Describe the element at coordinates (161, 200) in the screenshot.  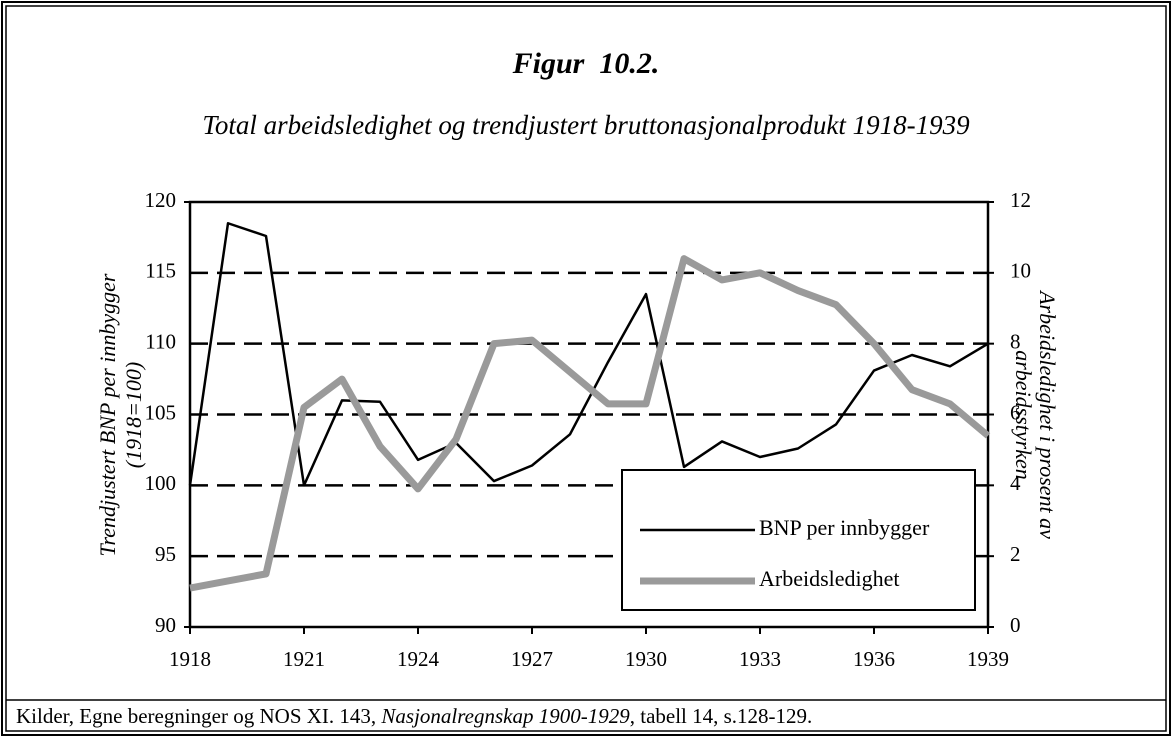
I see `y-tick-label: 120` at that location.